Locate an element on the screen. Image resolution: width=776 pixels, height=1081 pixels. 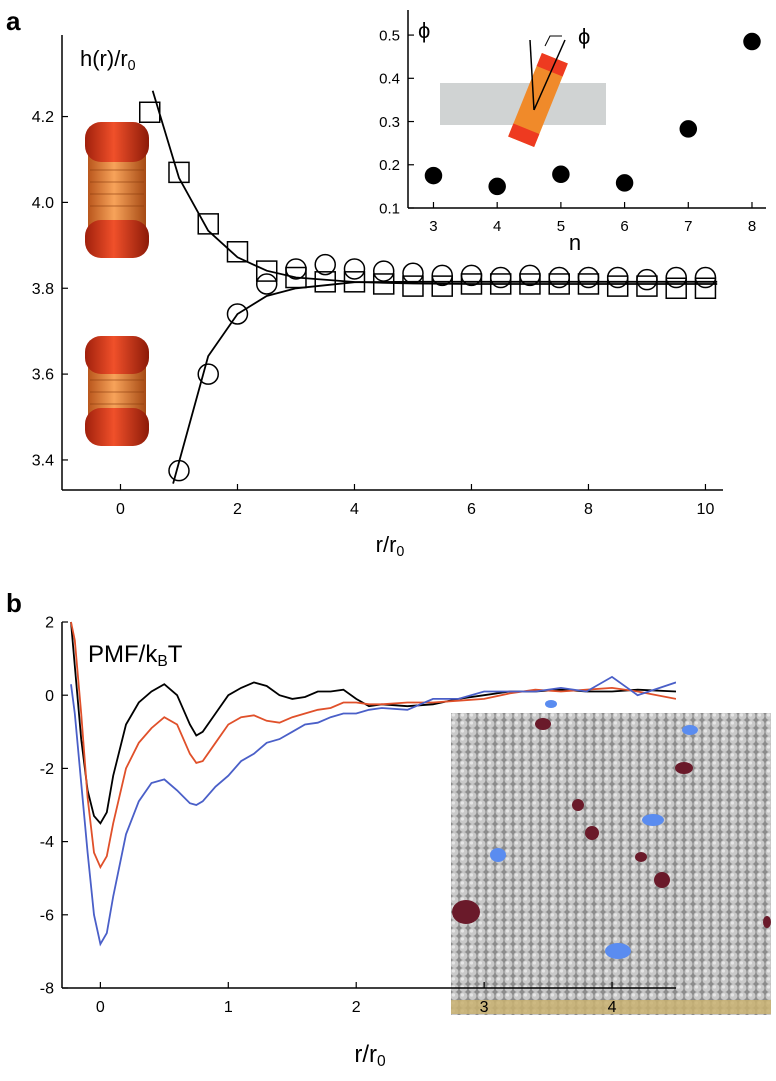
y-axis-label: ϕ is located at coordinates (424, 30).